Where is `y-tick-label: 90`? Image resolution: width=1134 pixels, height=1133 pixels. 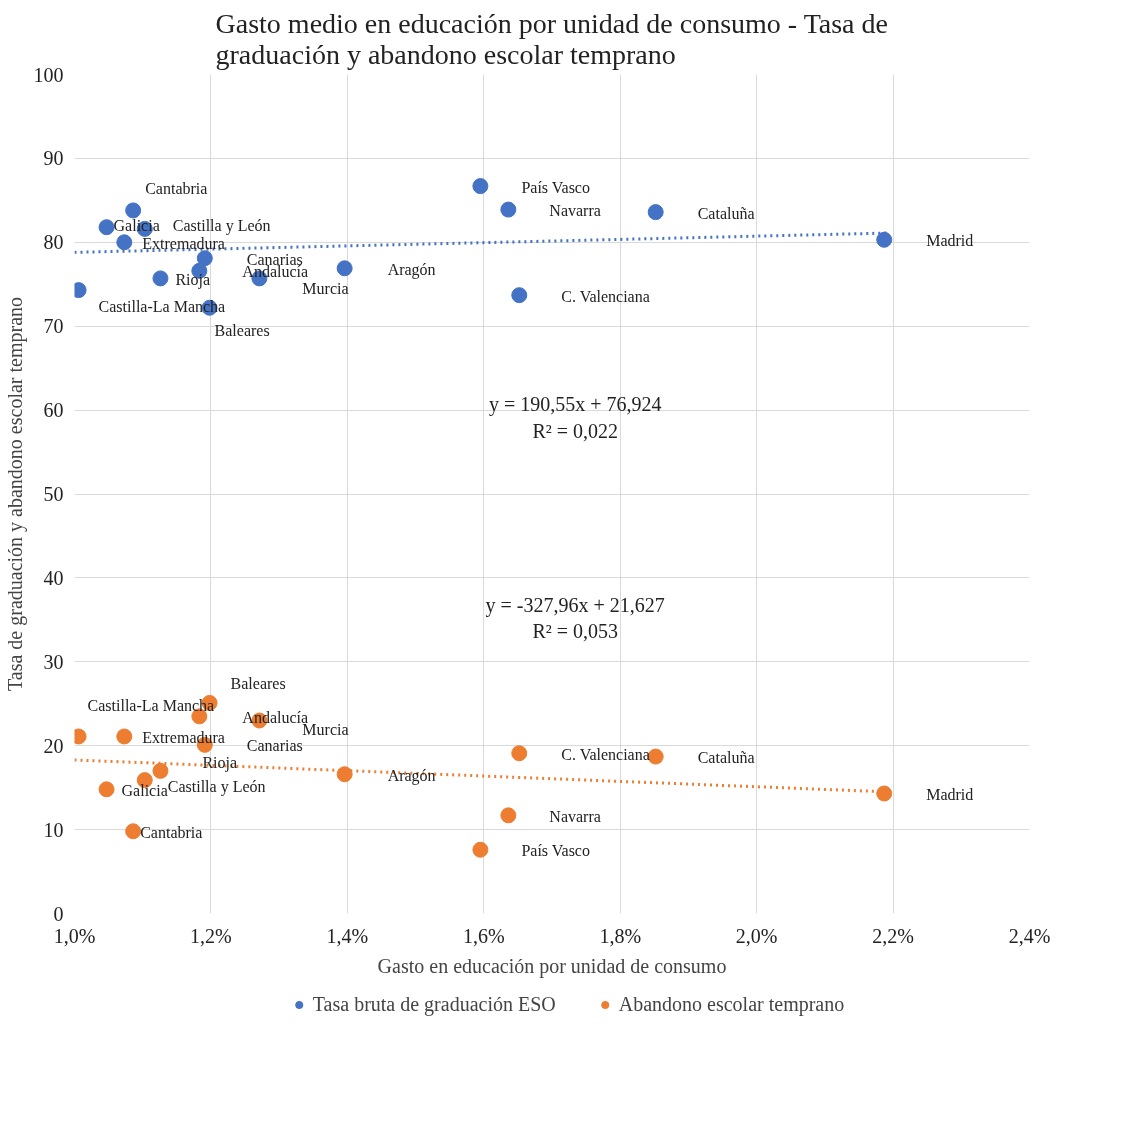
y-tick-label: 90 is located at coordinates (53, 158).